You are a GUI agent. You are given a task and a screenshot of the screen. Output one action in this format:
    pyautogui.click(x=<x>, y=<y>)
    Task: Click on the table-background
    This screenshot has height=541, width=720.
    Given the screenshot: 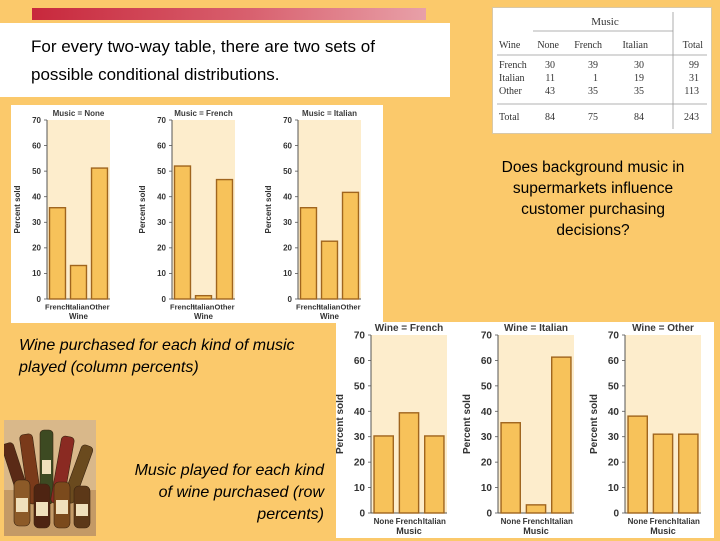 What is the action you would take?
    pyautogui.click(x=602, y=70)
    